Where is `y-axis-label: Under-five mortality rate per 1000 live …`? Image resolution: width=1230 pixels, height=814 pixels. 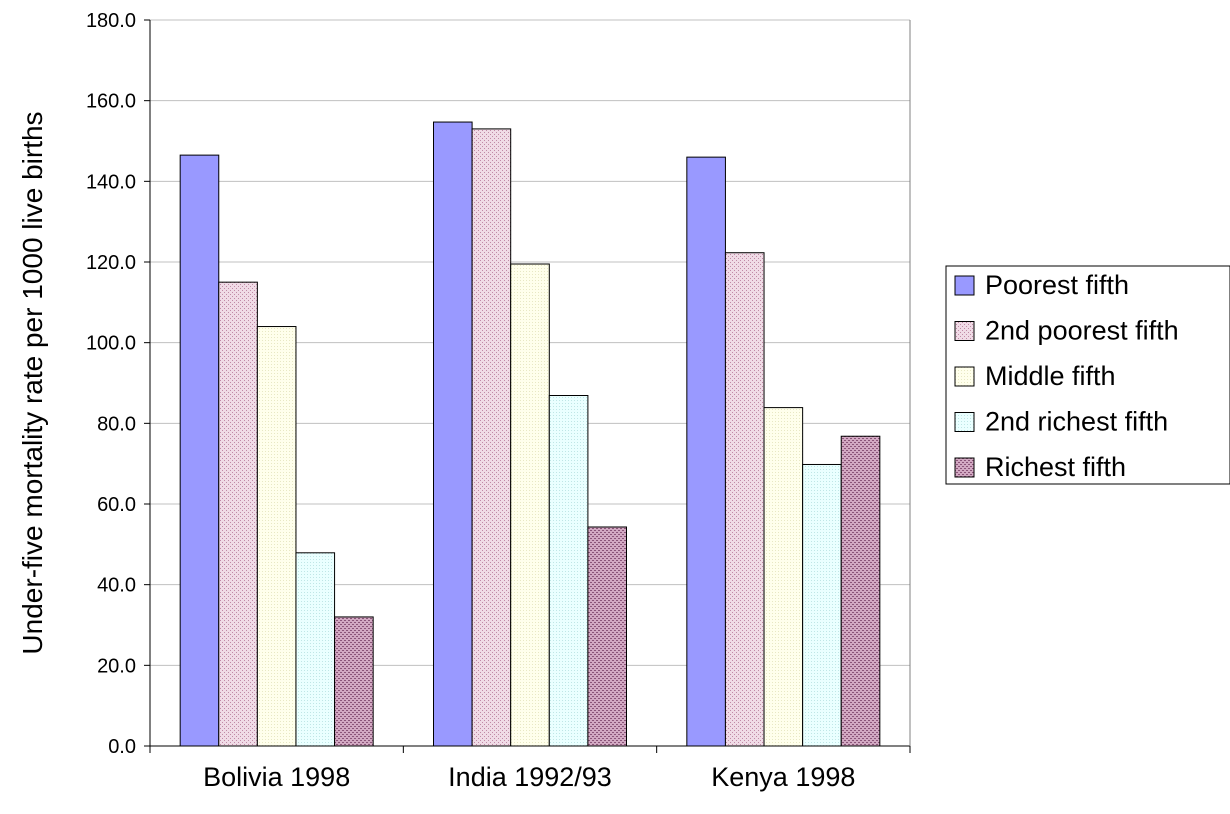
y-axis-label: Under-five mortality rate per 1000 live … is located at coordinates (32, 382).